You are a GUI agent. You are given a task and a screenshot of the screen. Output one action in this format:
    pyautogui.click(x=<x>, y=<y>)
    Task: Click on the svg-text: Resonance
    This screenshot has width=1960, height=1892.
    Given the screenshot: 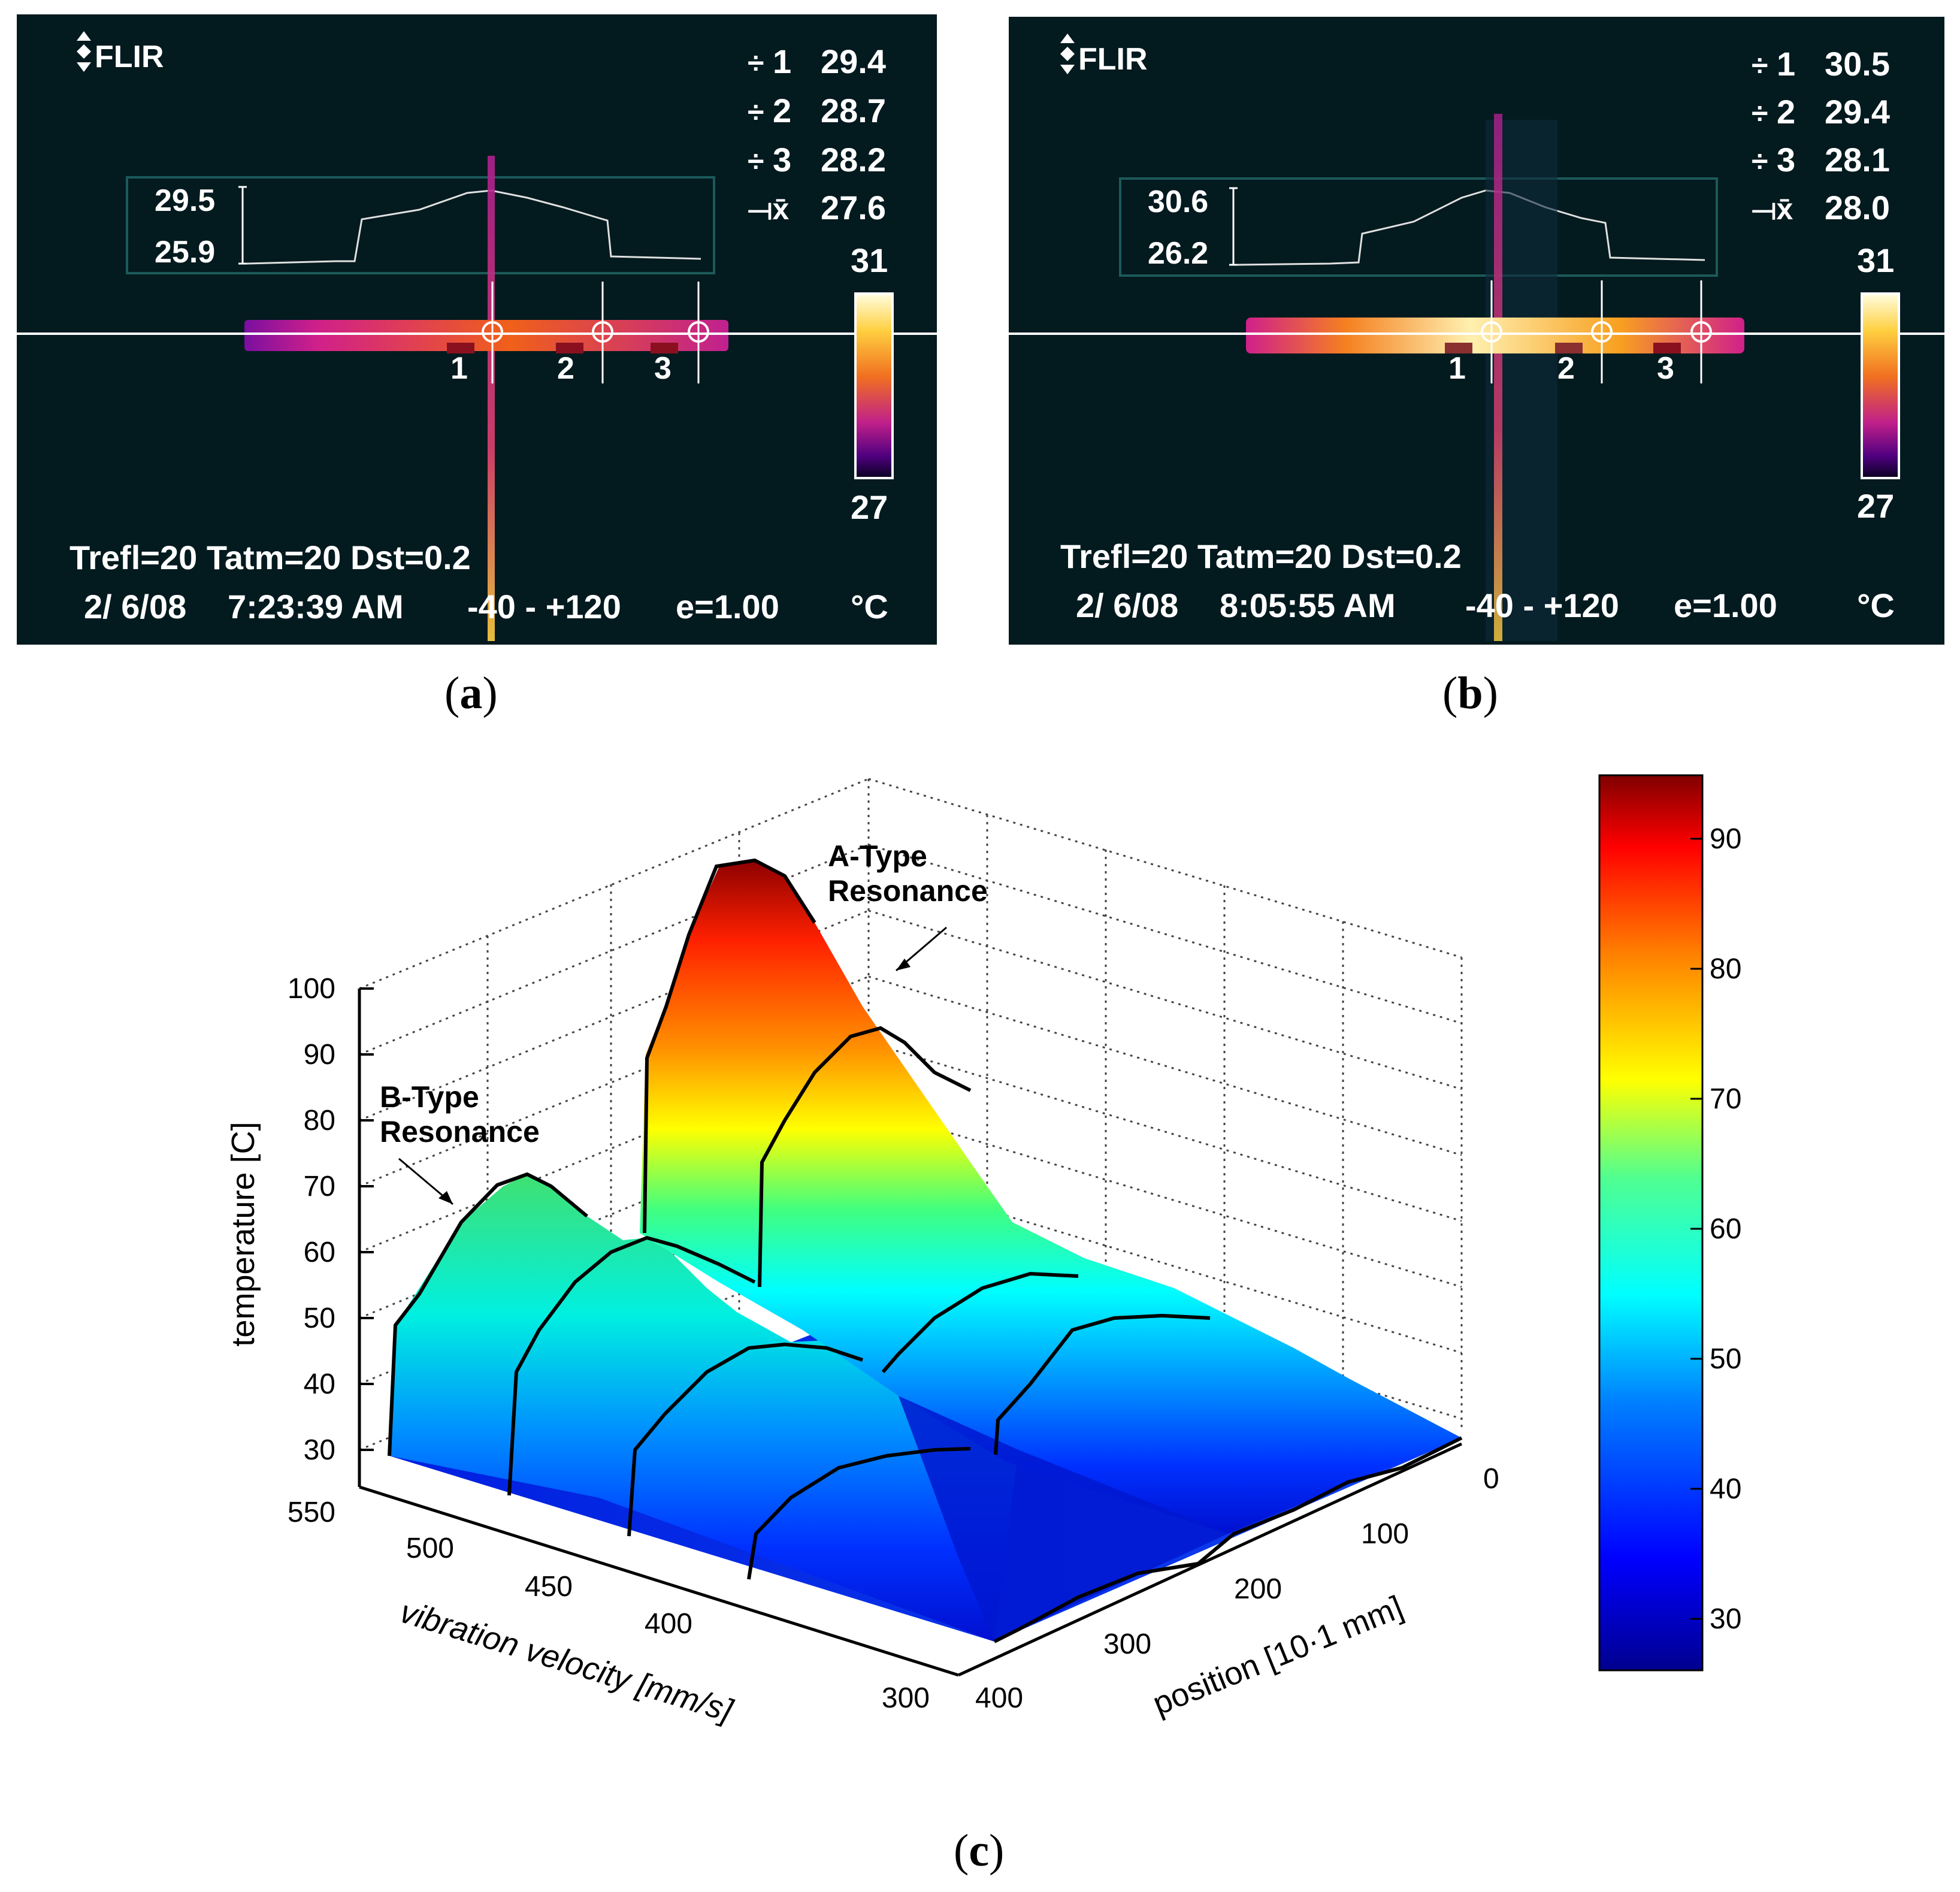 What is the action you would take?
    pyautogui.click(x=908, y=891)
    